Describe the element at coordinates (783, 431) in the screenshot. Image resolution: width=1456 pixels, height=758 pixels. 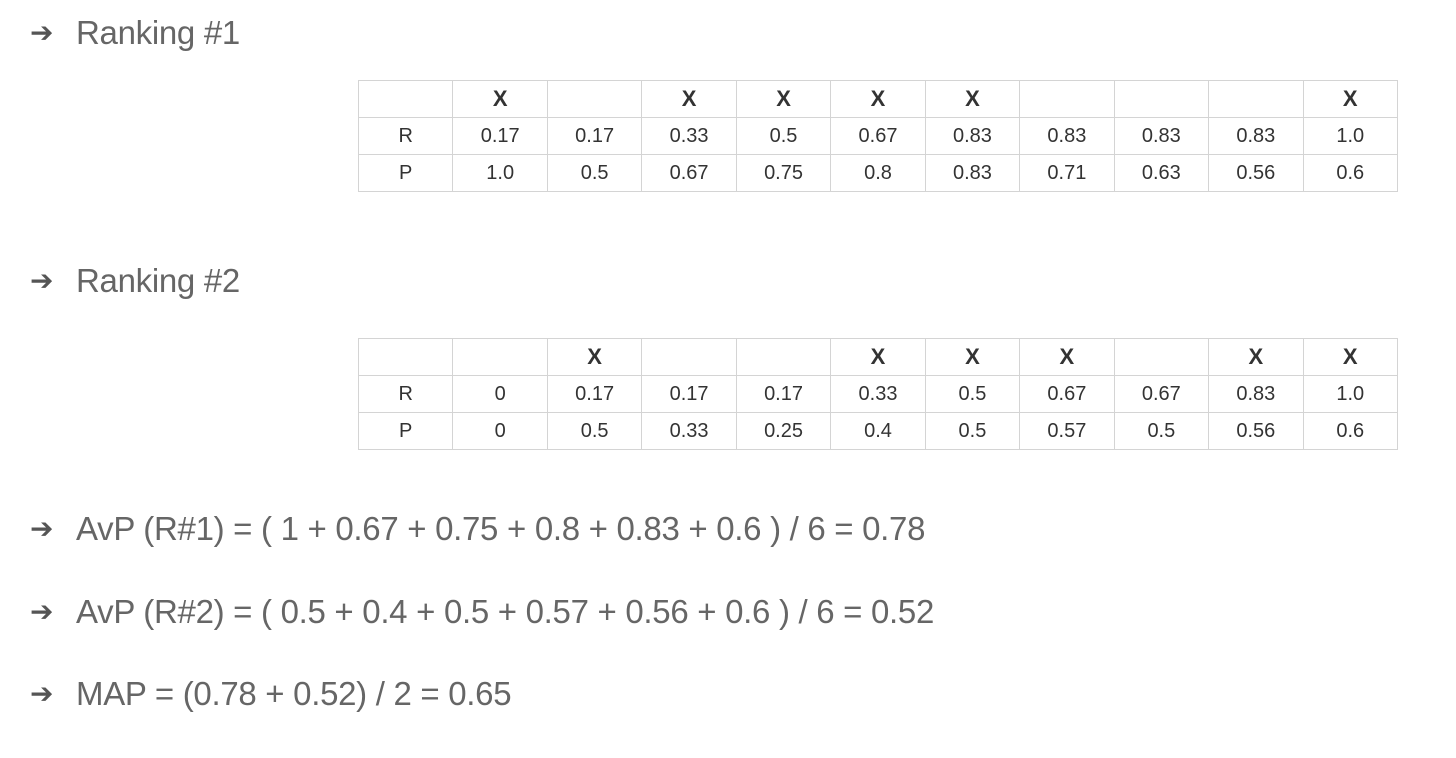
I see `table-cell: 0.25` at that location.